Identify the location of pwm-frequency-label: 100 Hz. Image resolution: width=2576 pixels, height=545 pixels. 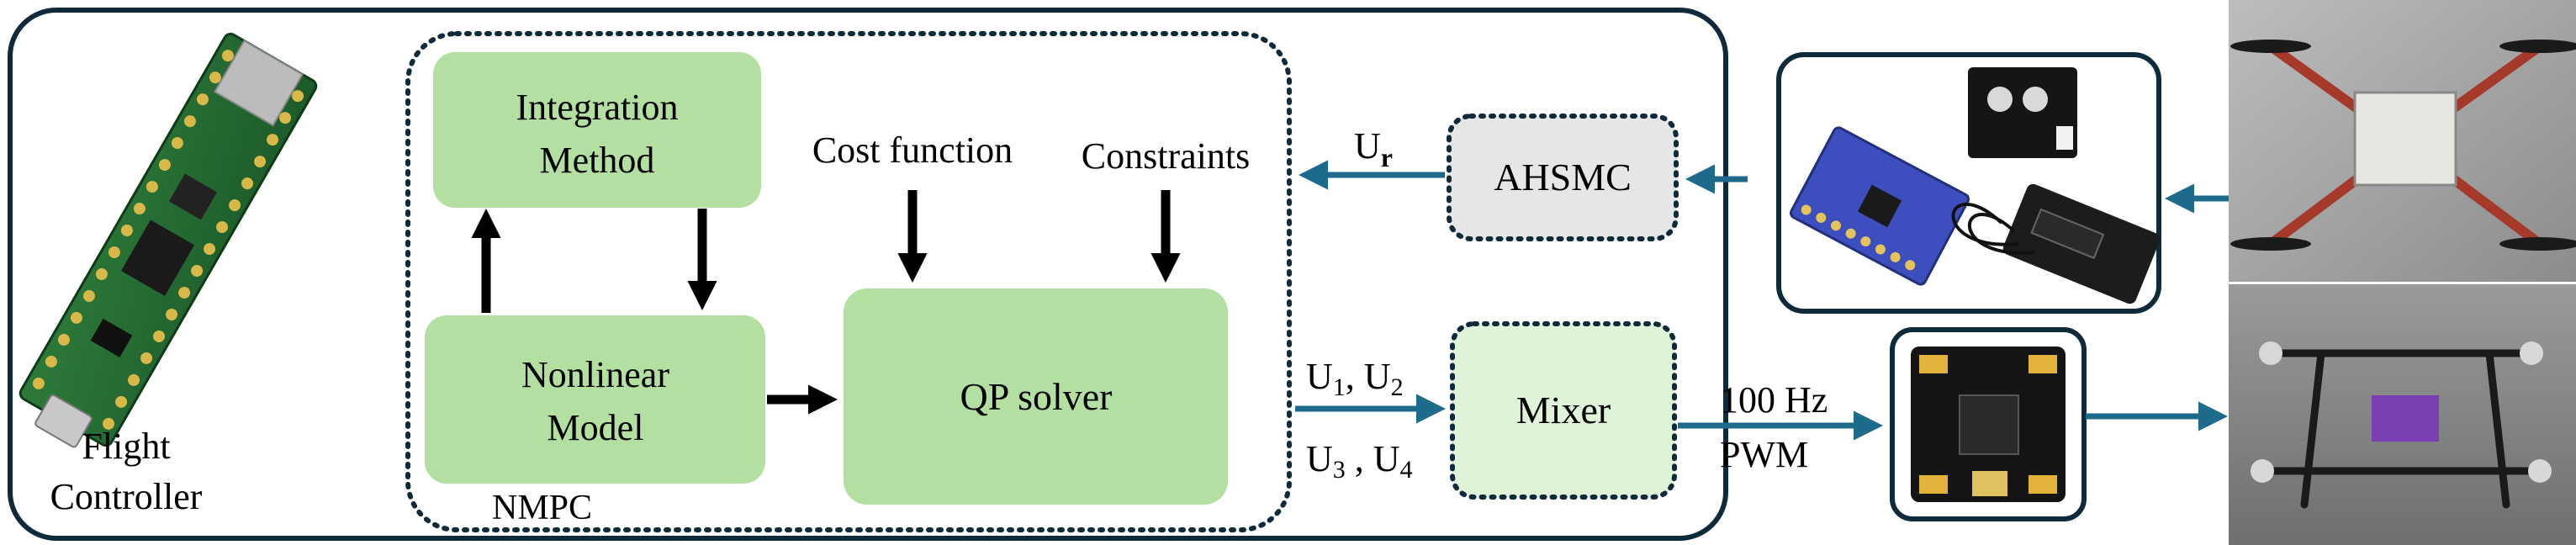
(1774, 400).